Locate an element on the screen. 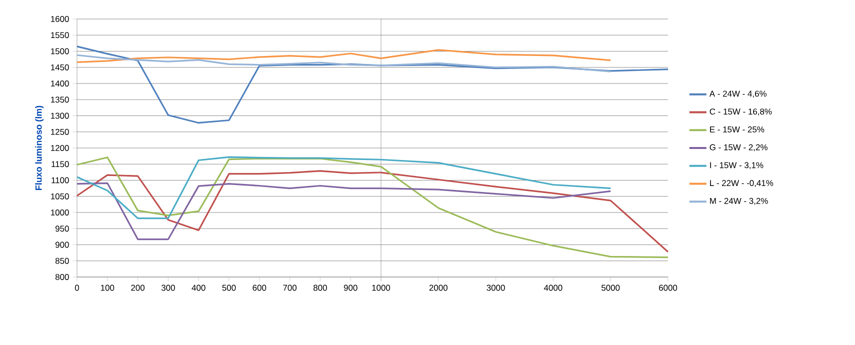 This screenshot has width=855, height=345. y-tick-label: 1500 is located at coordinates (60, 51).